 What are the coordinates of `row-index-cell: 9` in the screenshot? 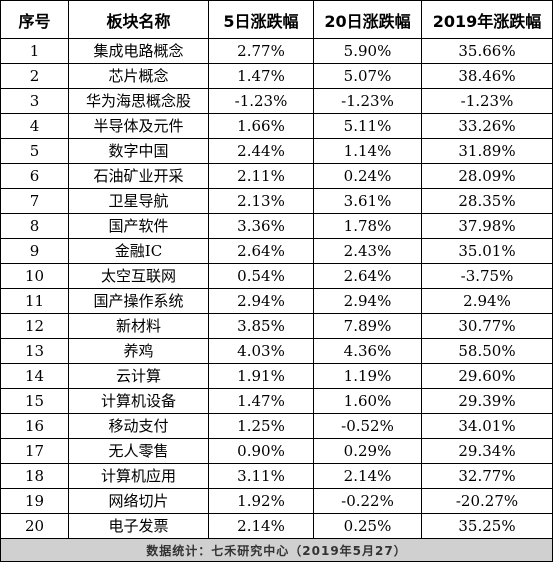 It's located at (34, 251).